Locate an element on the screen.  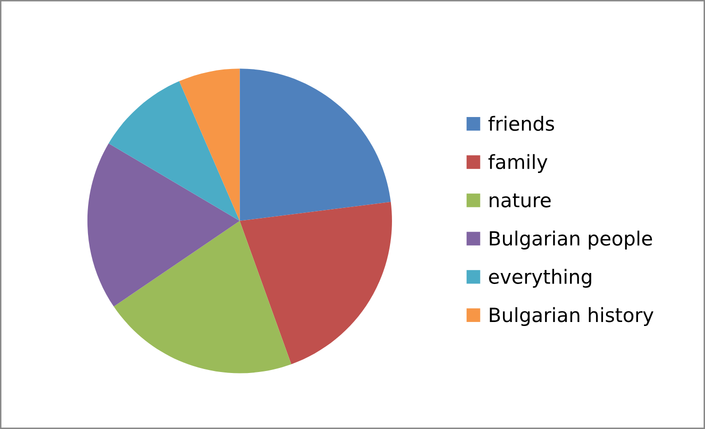
legend-label: family is located at coordinates (518, 163).